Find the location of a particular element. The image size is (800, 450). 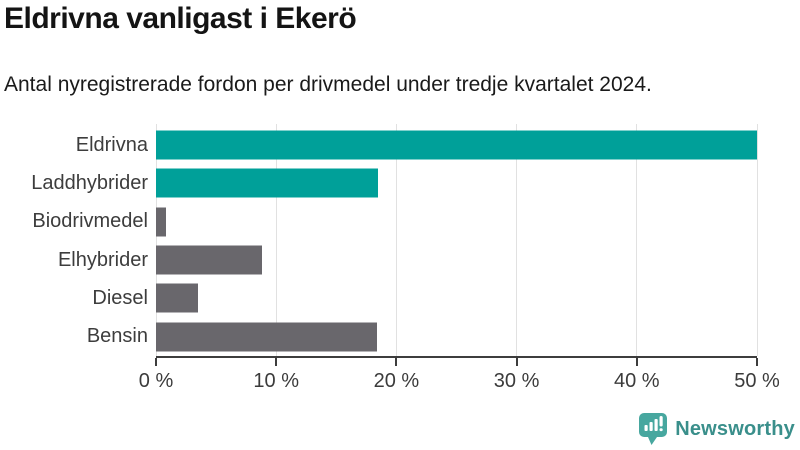

bar-eldrivna is located at coordinates (456, 145).